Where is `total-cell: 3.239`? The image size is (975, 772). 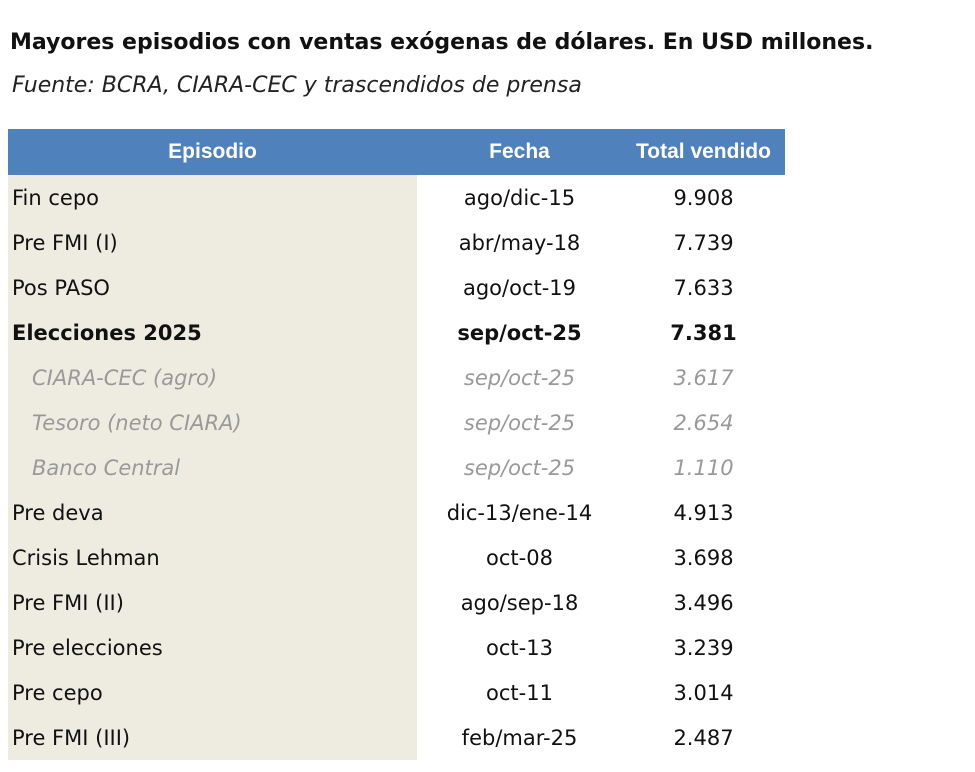
total-cell: 3.239 is located at coordinates (703, 647).